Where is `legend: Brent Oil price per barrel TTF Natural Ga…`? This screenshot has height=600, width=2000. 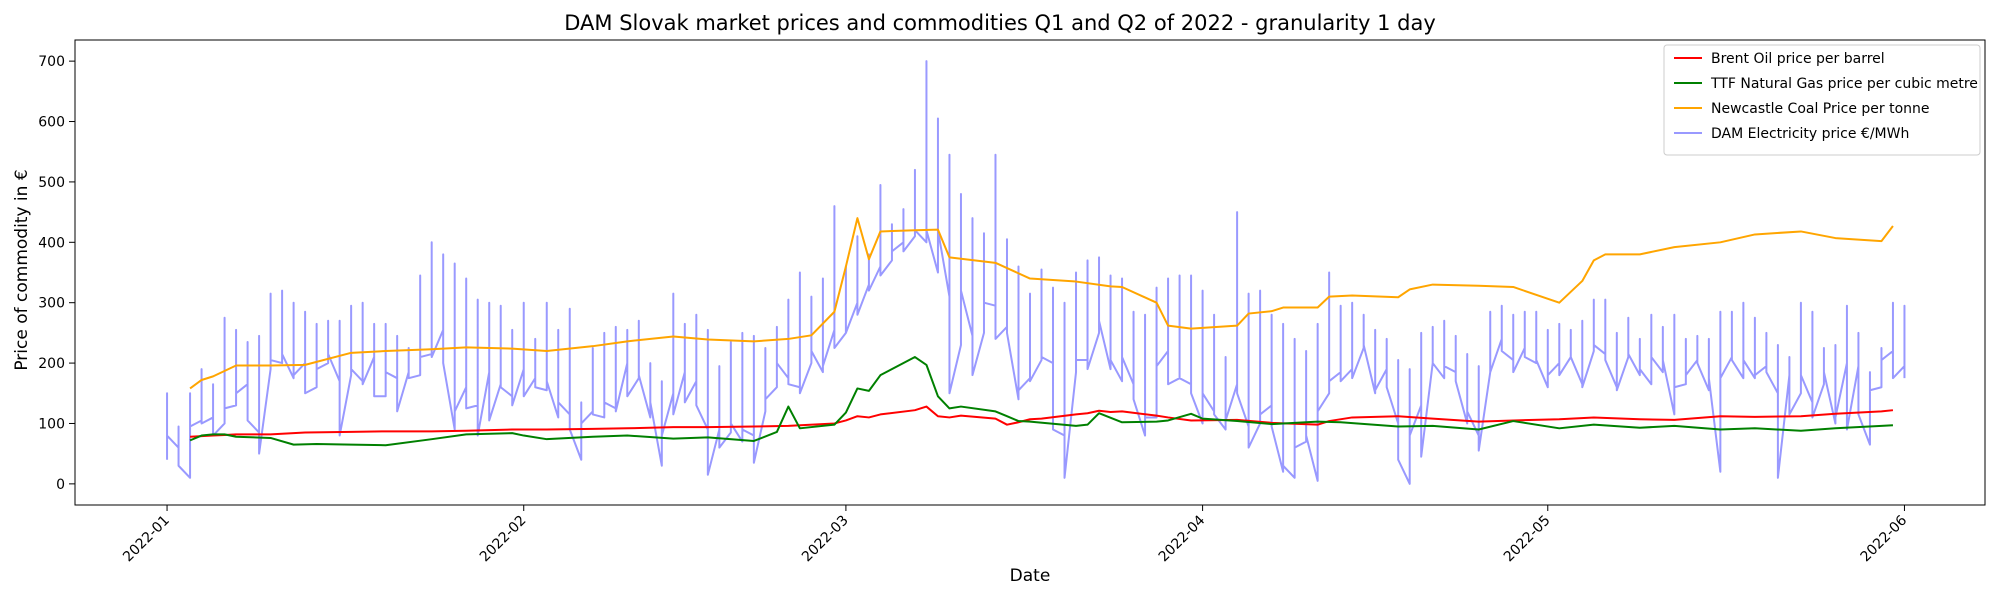
legend: Brent Oil price per barrel TTF Natural Ga… is located at coordinates (1822, 100).